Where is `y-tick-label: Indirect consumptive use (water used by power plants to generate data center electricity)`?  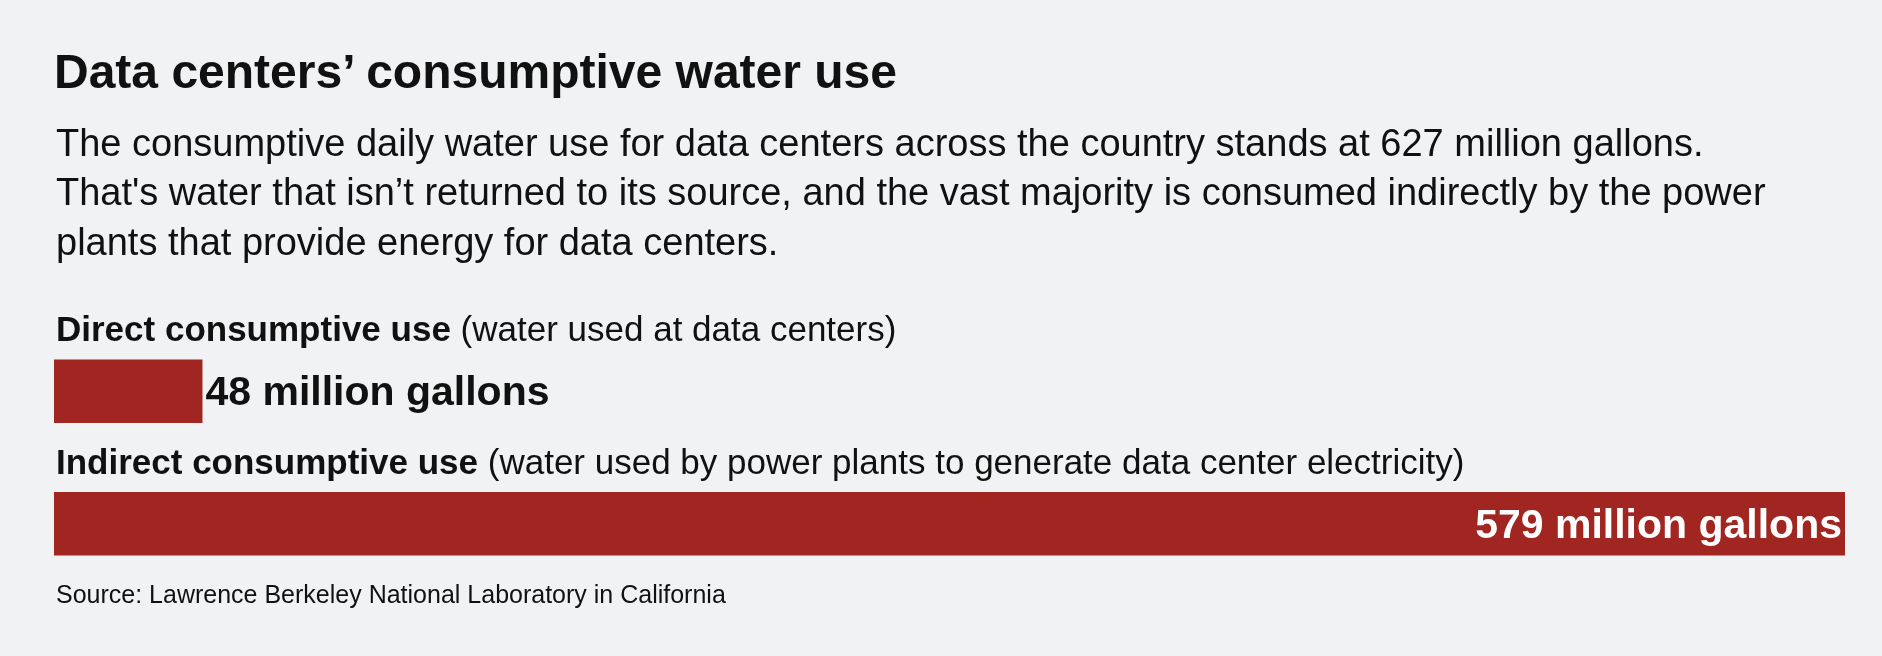
y-tick-label: Indirect consumptive use (water used by power plants to generate data center electricity) is located at coordinates (760, 461).